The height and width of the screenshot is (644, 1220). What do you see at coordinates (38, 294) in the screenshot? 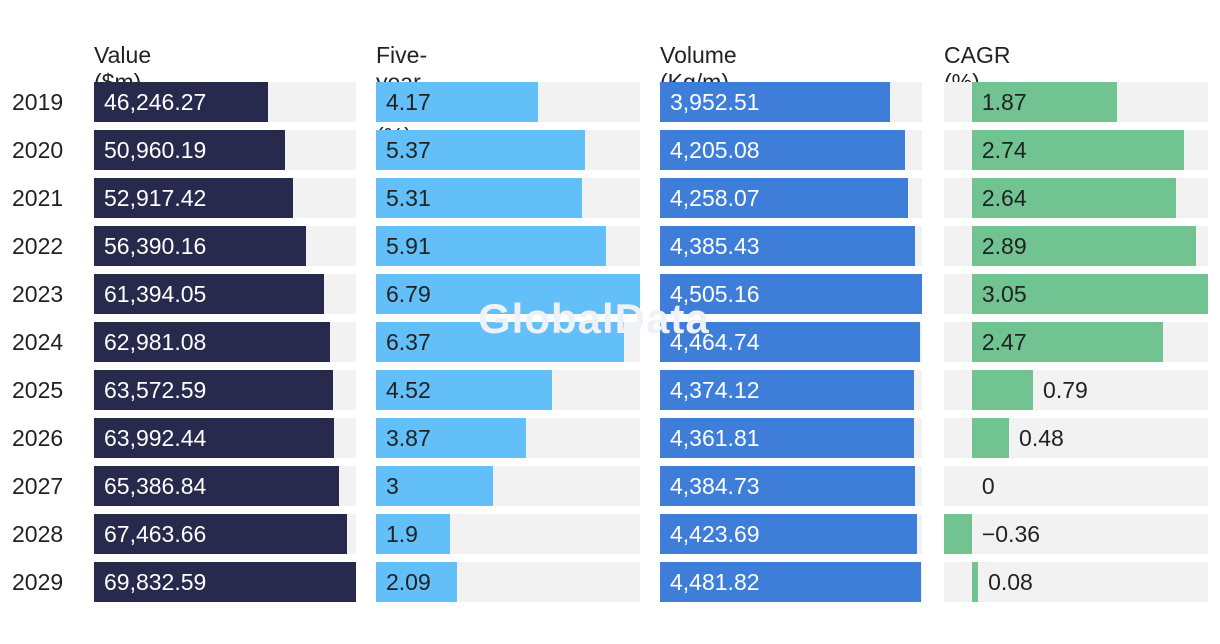
I see `year-label: 2023` at bounding box center [38, 294].